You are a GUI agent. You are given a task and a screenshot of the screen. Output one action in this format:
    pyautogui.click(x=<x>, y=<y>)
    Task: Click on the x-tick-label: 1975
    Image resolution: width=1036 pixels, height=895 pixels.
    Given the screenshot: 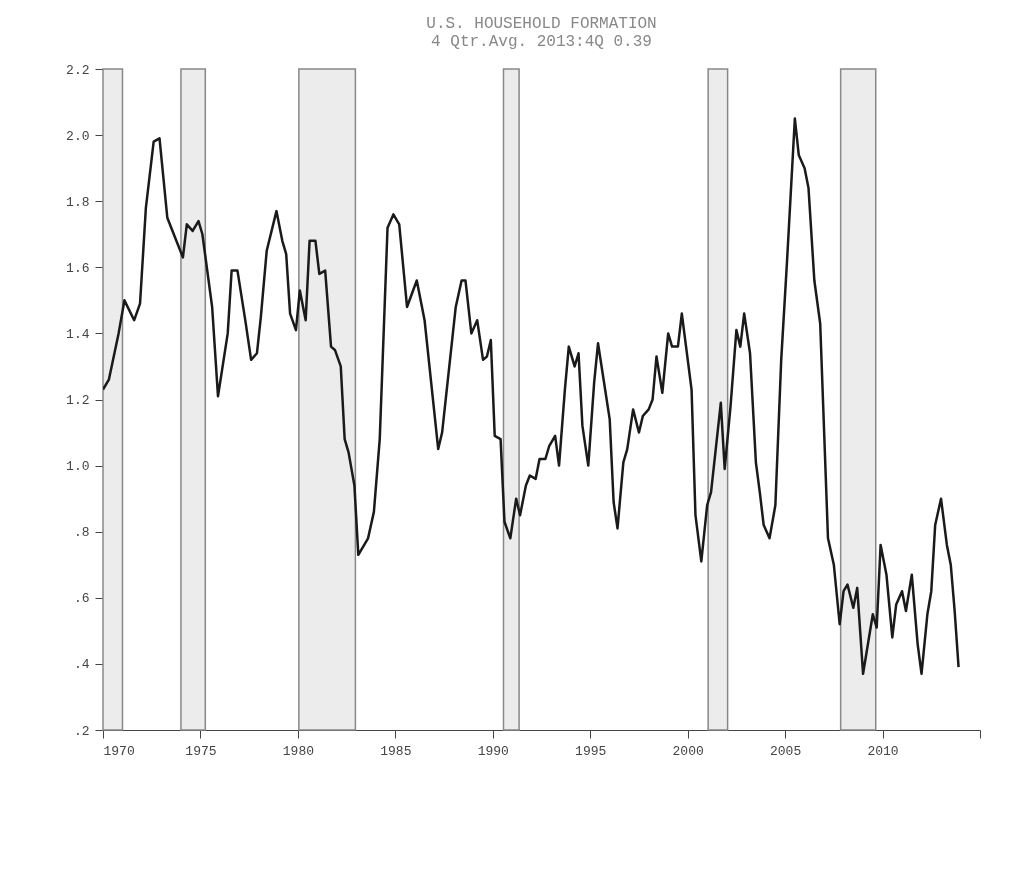 What is the action you would take?
    pyautogui.click(x=201, y=751)
    